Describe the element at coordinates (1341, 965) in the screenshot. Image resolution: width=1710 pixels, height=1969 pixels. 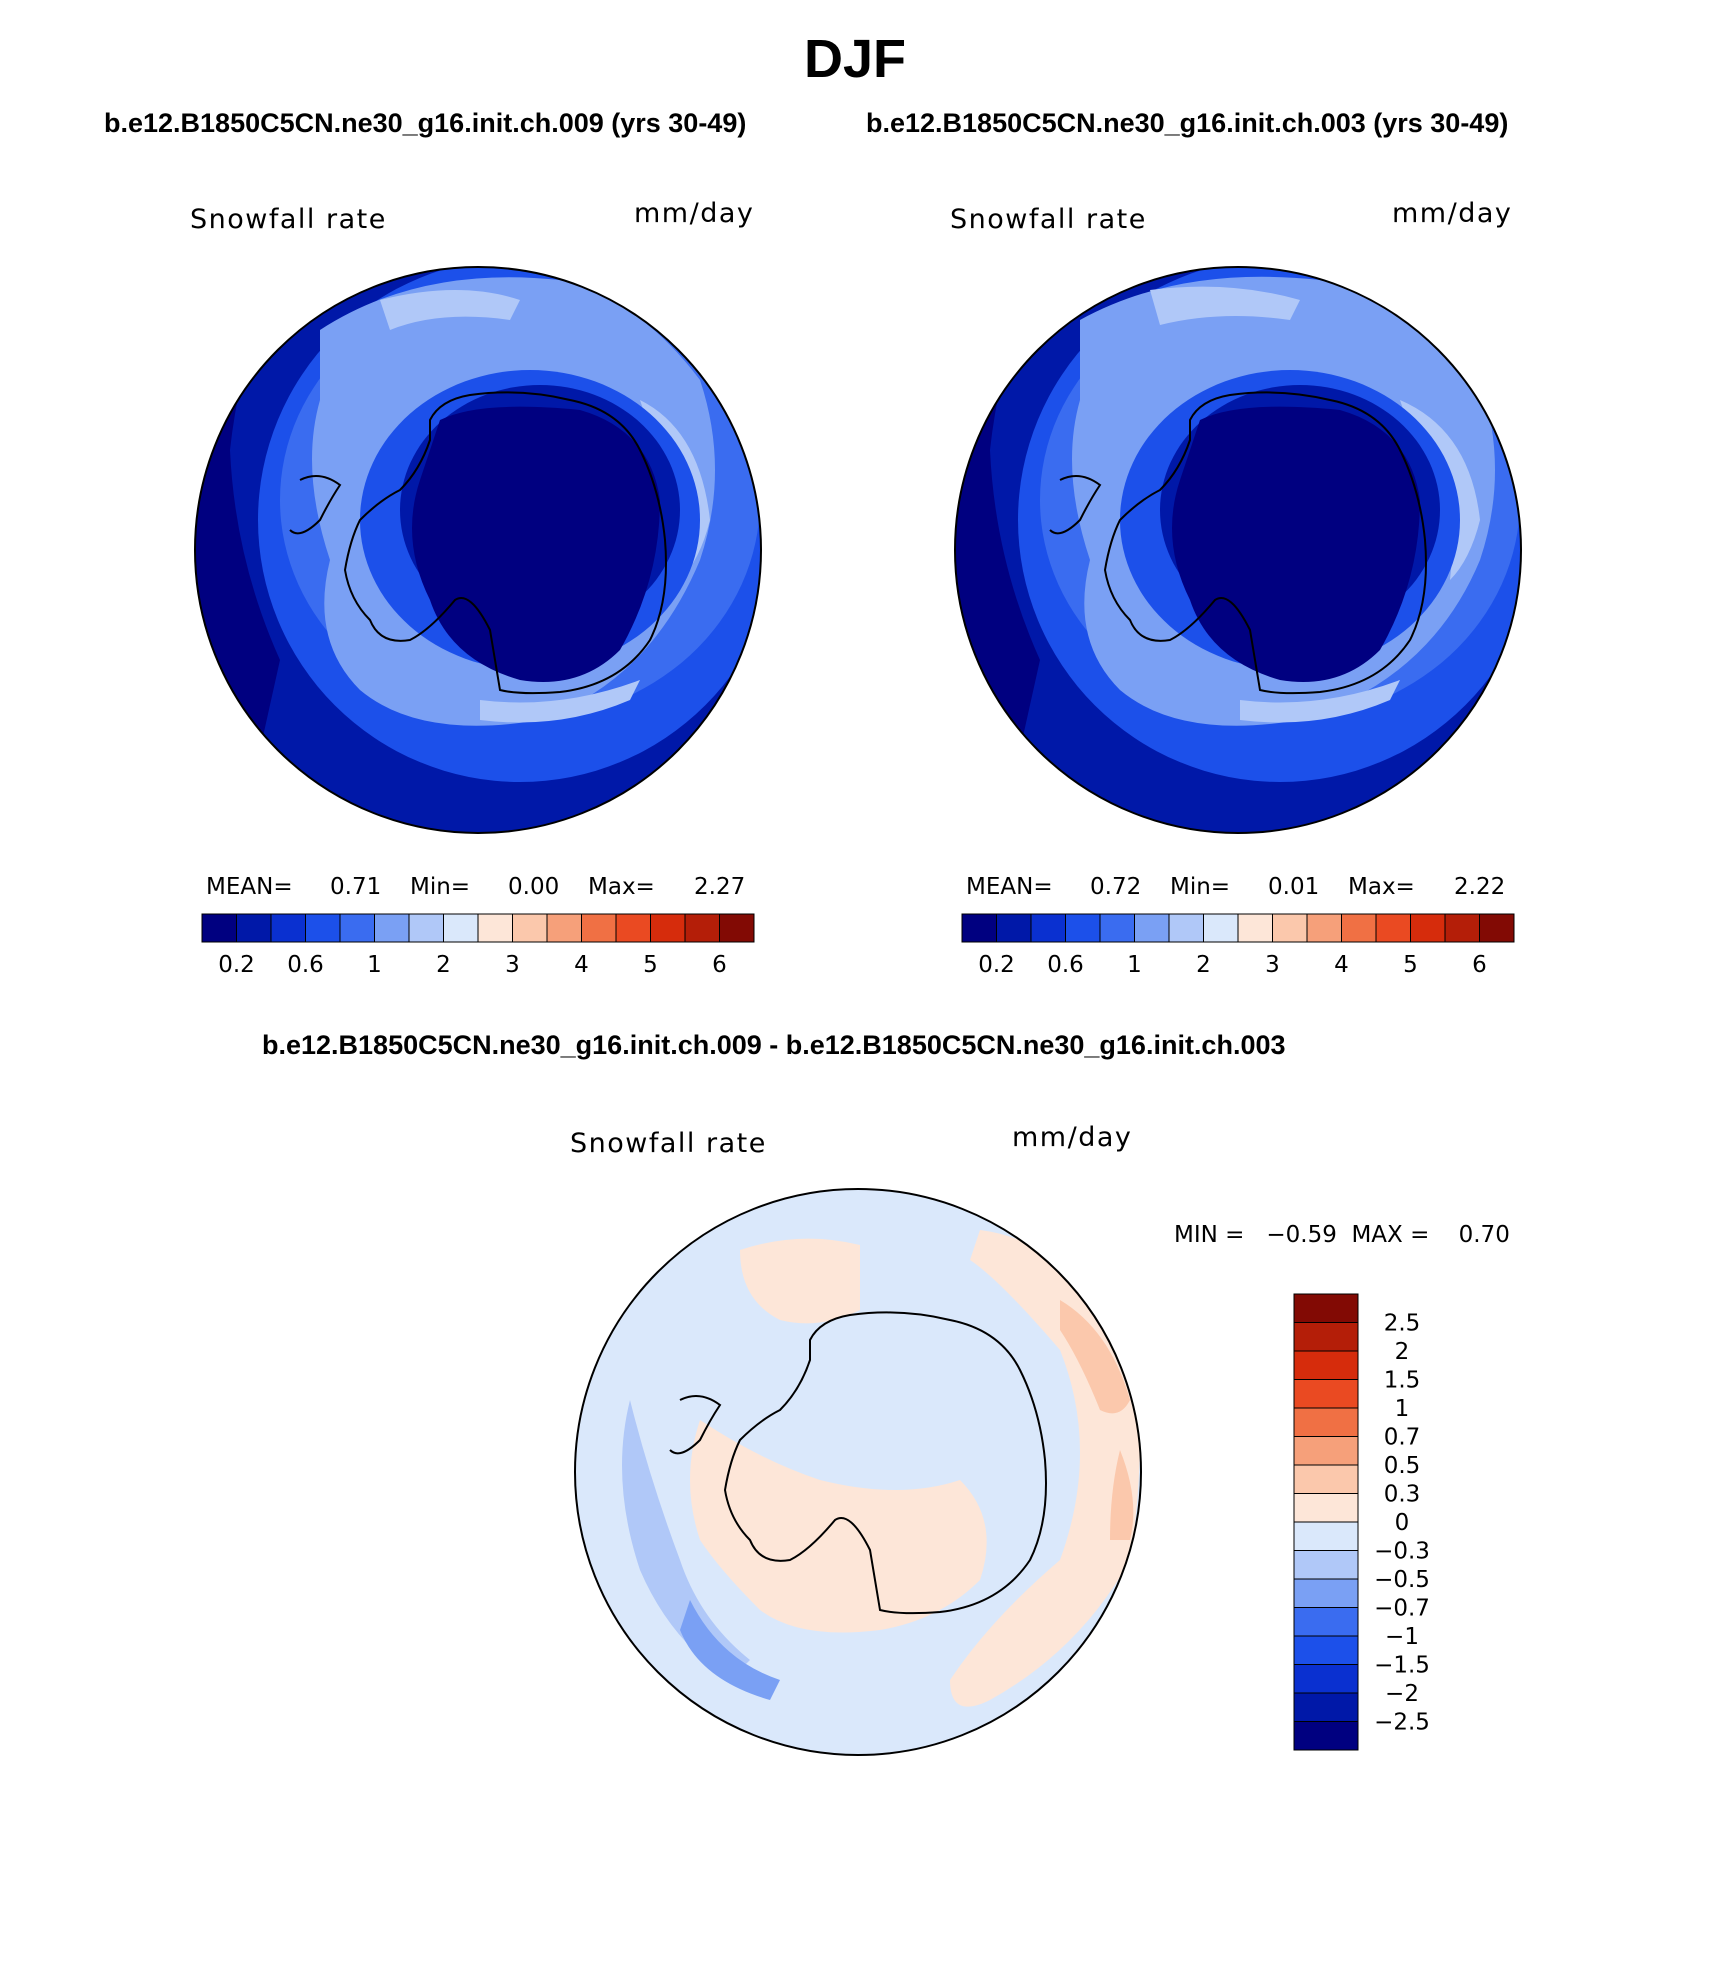
I see `colorbar-right-tick-label: 4` at that location.